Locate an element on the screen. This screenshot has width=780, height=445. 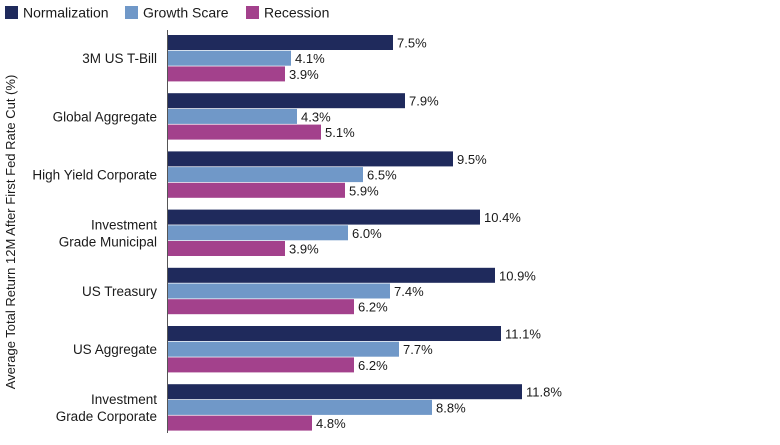
data-label-1-1: 7.5% is located at coordinates (412, 43).